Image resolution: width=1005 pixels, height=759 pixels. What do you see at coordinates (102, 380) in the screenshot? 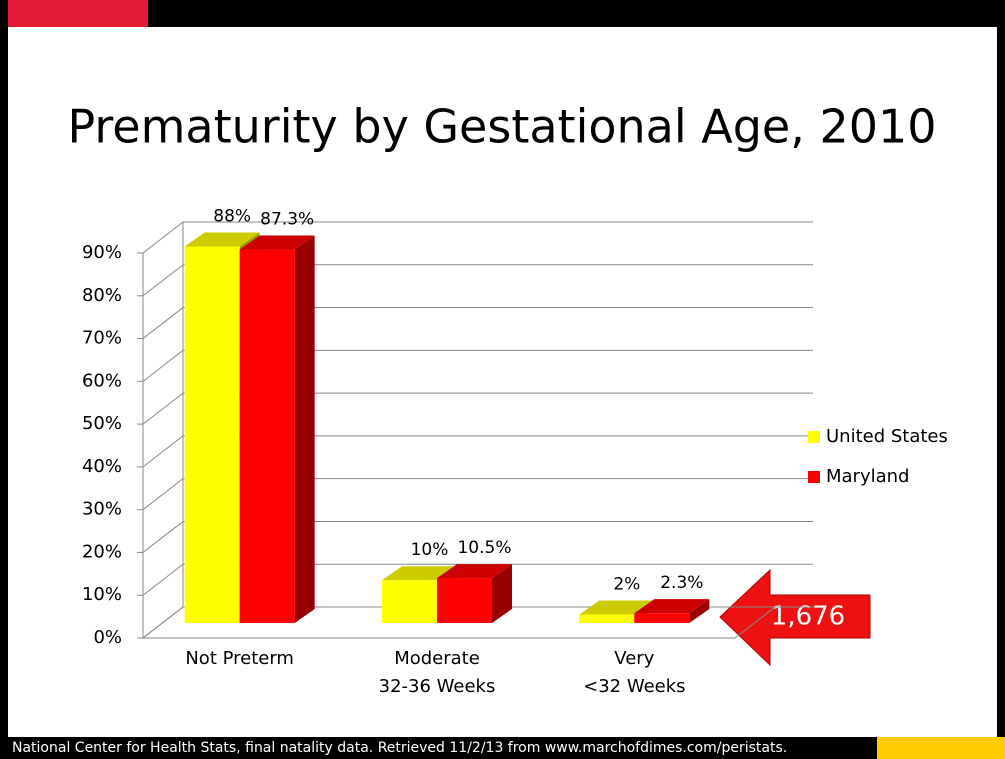
I see `y-tick-label: 60%` at bounding box center [102, 380].